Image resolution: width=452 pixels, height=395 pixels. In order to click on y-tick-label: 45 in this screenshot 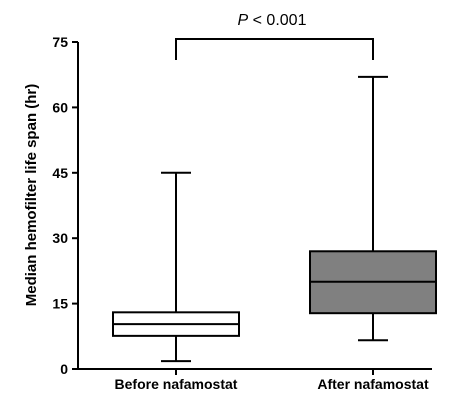, I will do `click(60, 173)`.